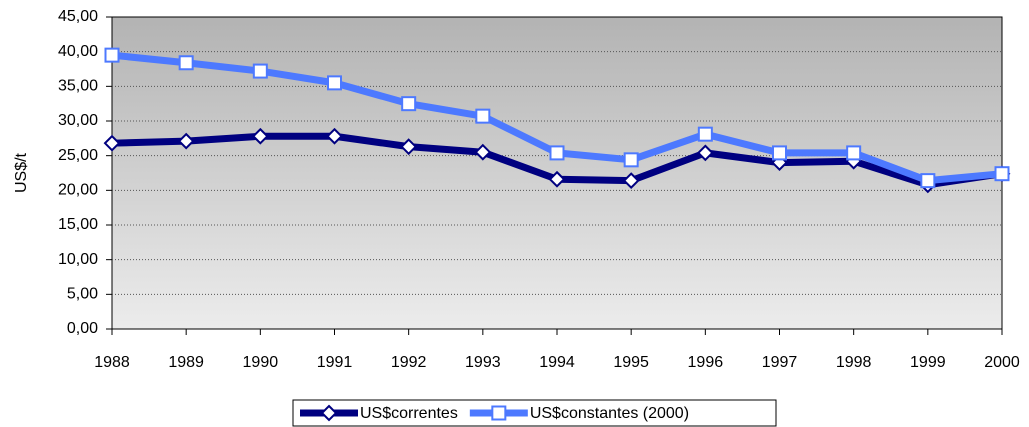  What do you see at coordinates (557, 362) in the screenshot?
I see `x-tick-label: 1994` at bounding box center [557, 362].